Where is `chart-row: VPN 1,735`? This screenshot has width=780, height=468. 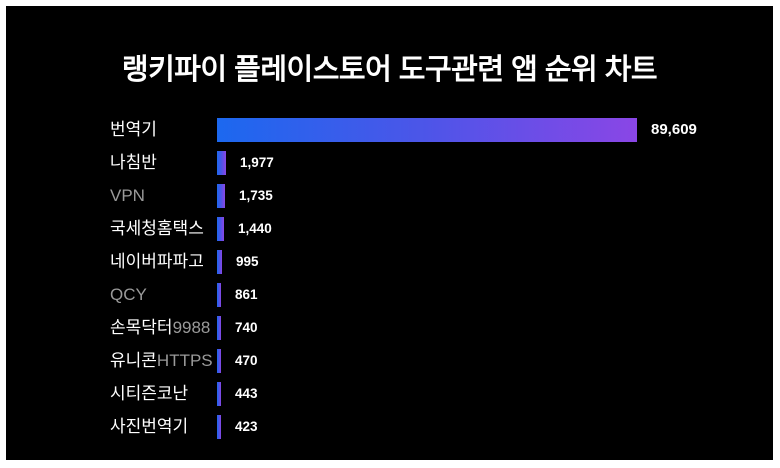 chart-row: VPN 1,735 is located at coordinates (389, 196).